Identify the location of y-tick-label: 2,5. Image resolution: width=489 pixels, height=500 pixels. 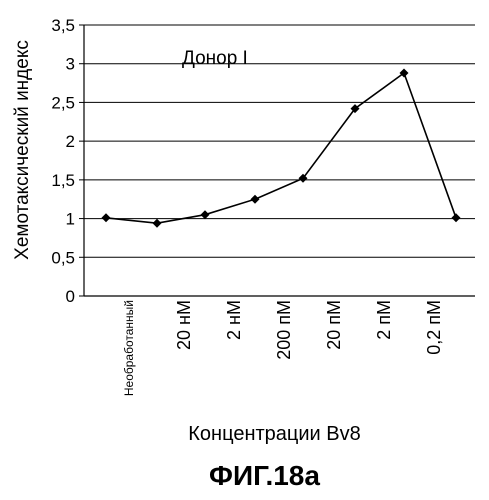
(63, 102).